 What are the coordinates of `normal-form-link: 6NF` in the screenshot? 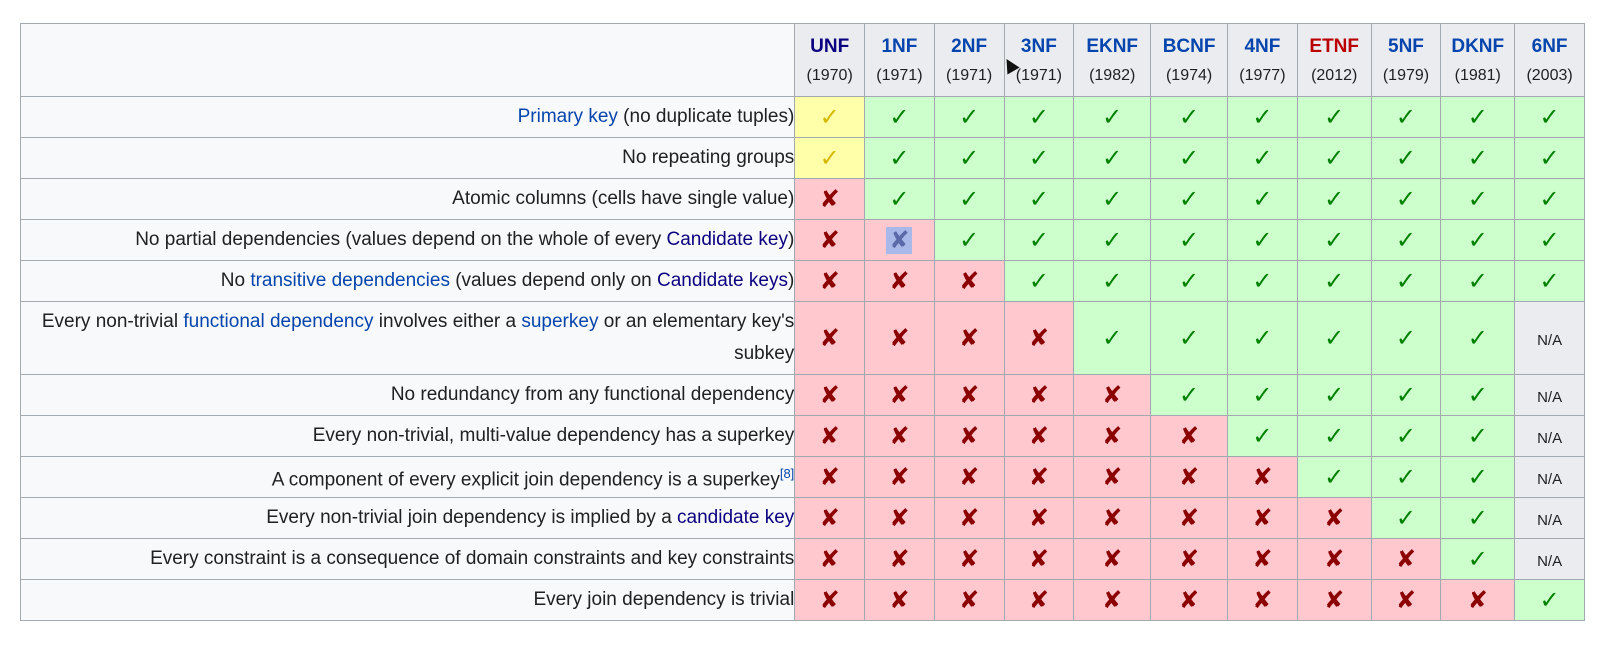 It's located at (1549, 46).